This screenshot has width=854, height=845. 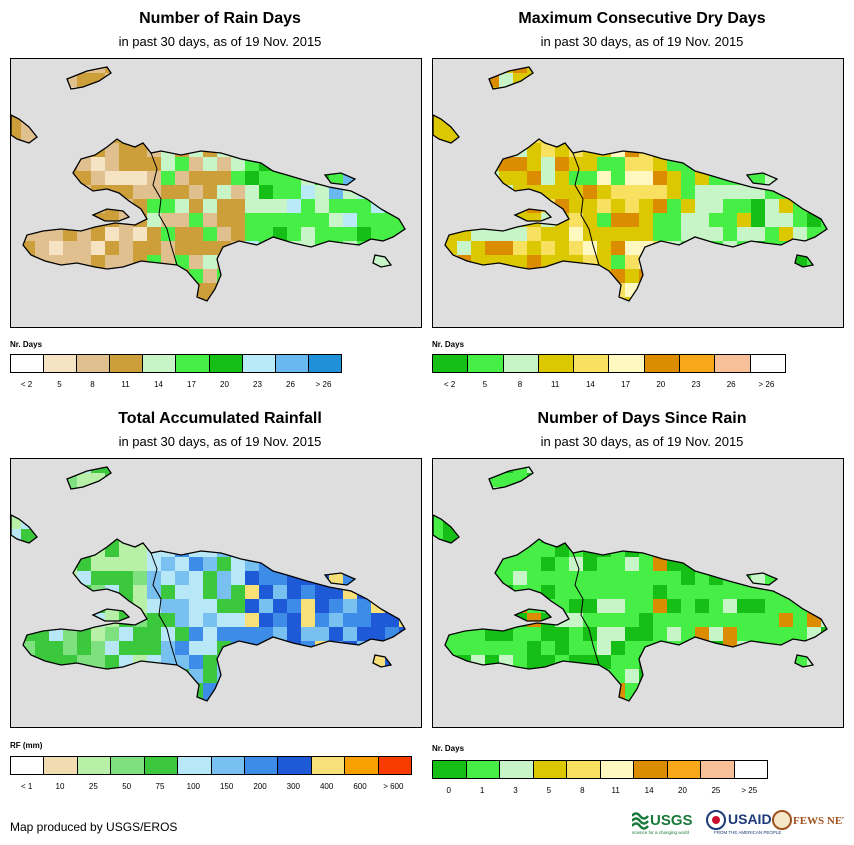 What do you see at coordinates (393, 786) in the screenshot?
I see `legend-tick-label: > 600` at bounding box center [393, 786].